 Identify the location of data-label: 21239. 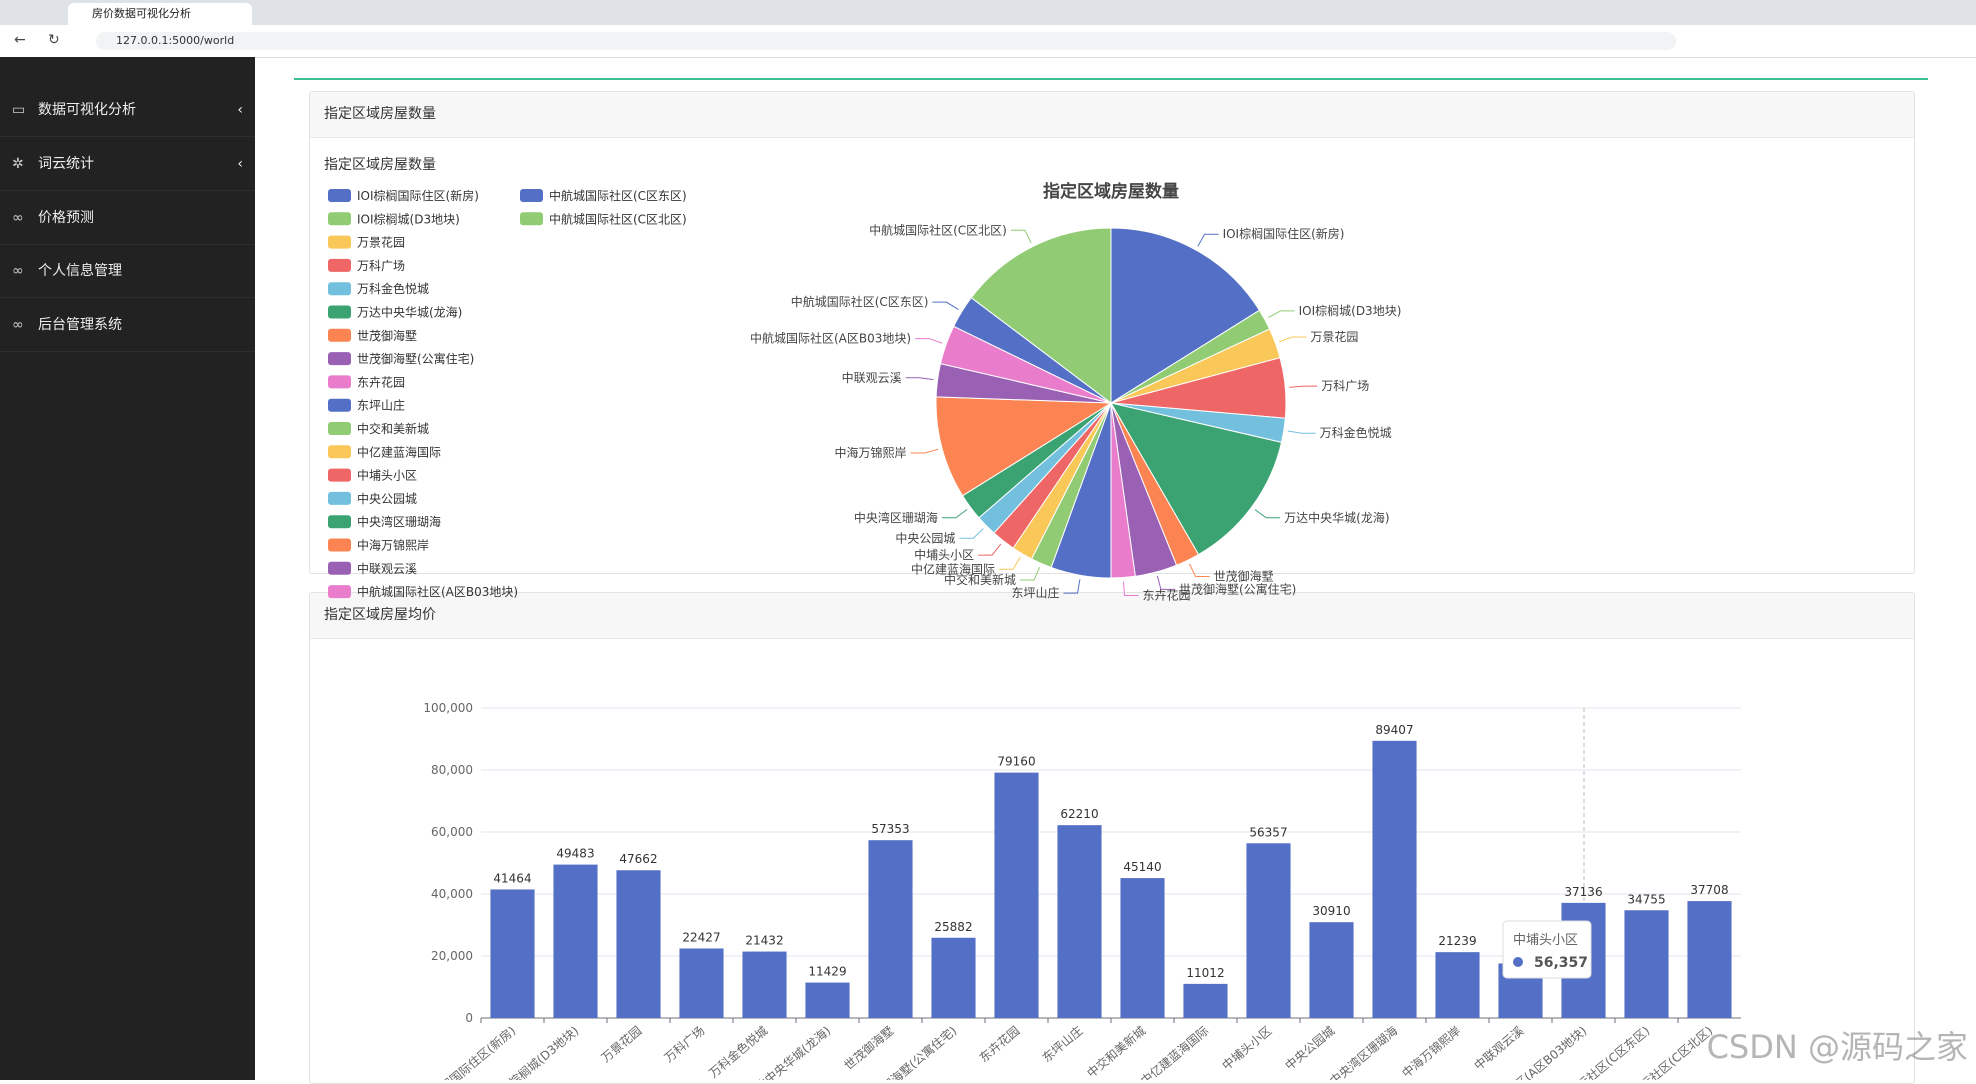
(1457, 941).